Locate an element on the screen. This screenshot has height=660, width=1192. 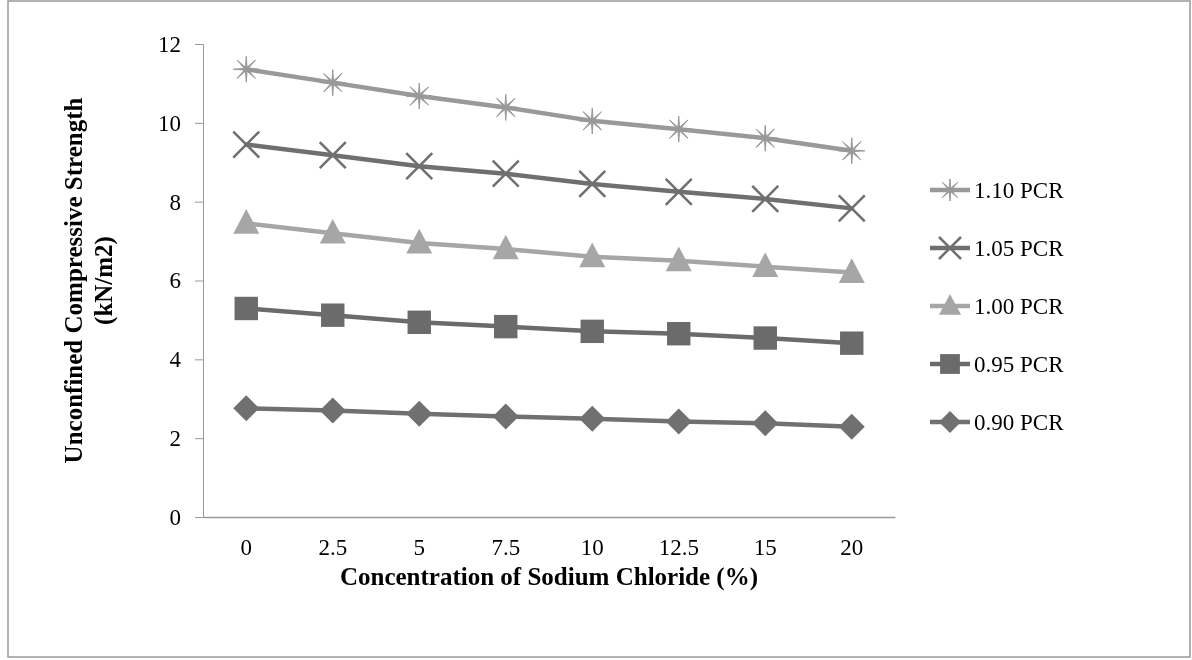
legend-label: 1.05 PCR is located at coordinates (1019, 248).